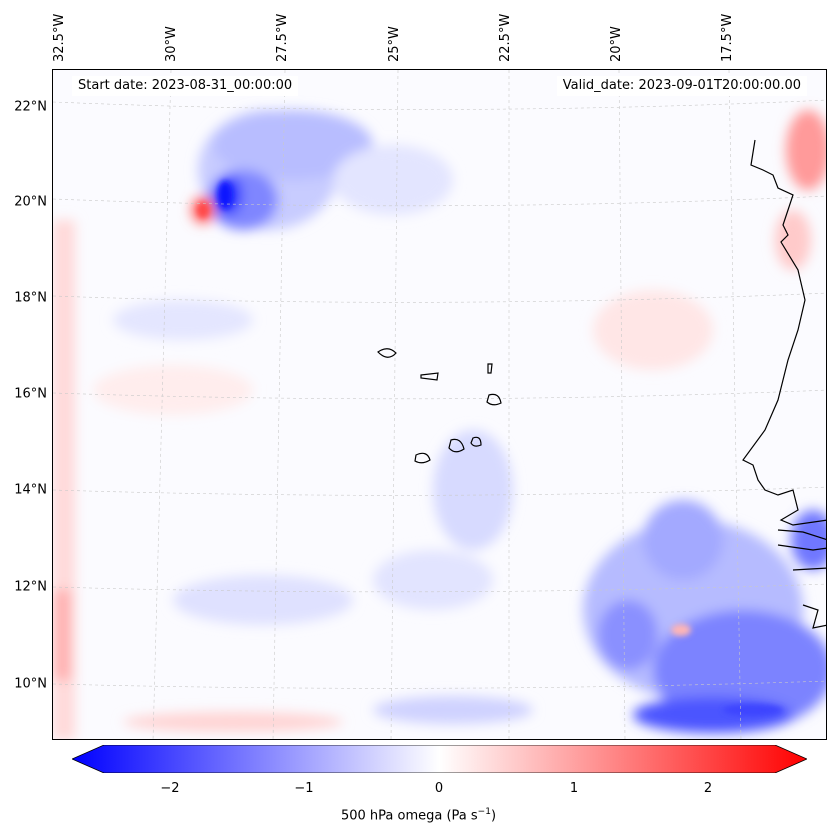  Describe the element at coordinates (185, 86) in the screenshot. I see `start-date-label: Start date: 2023-08-31_00:00:00` at that location.